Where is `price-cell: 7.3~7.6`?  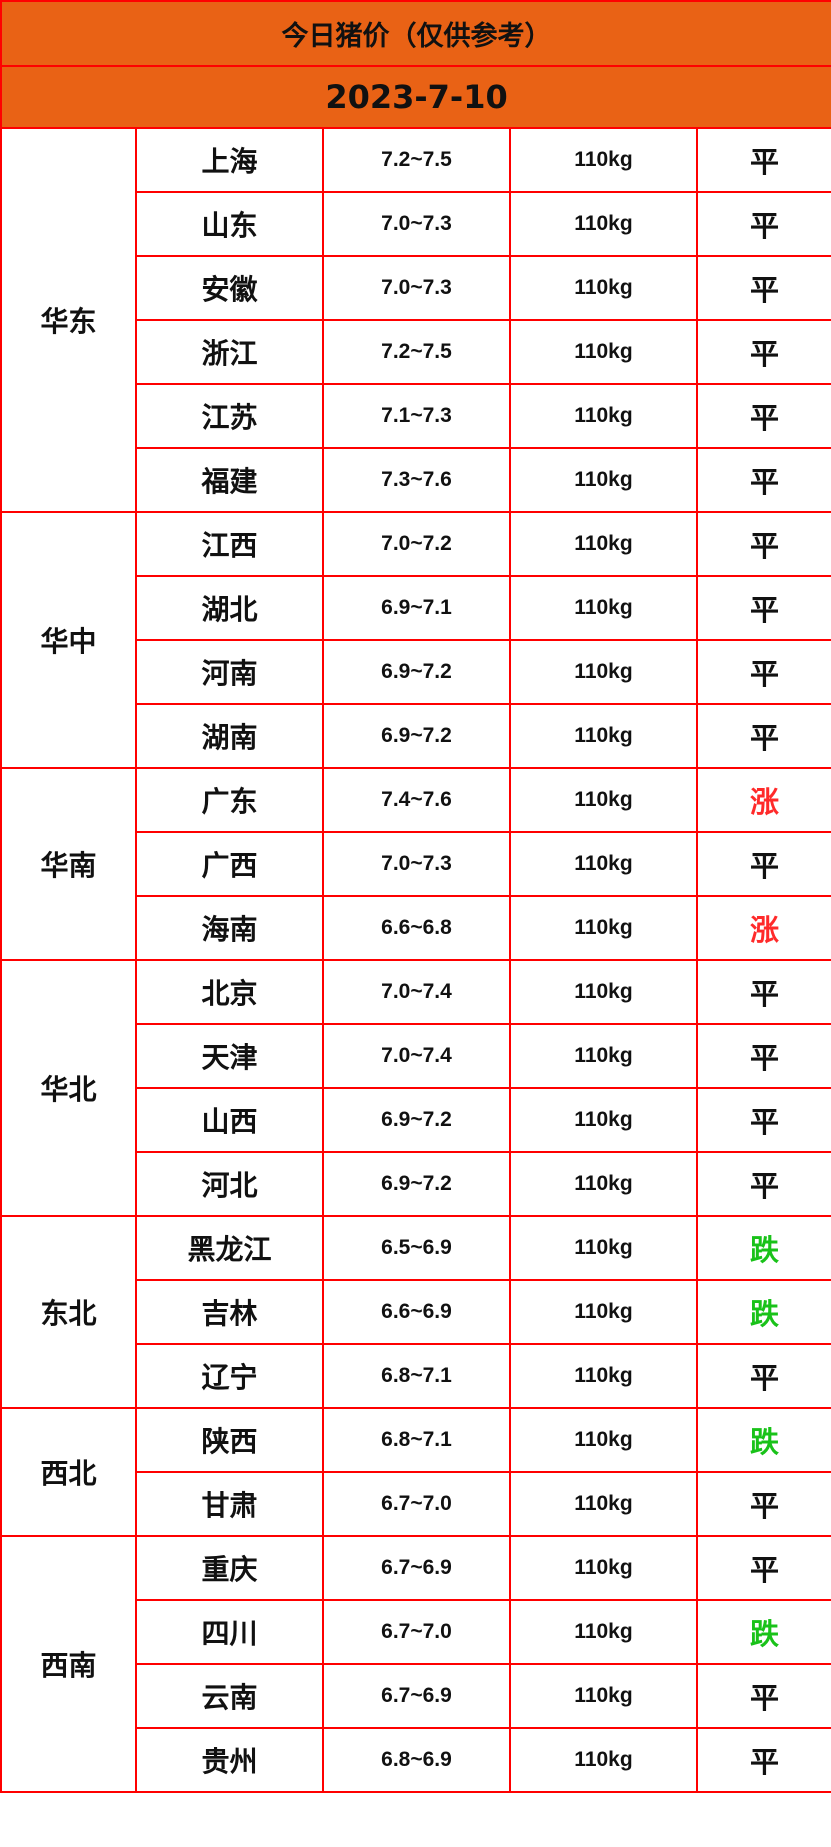 price-cell: 7.3~7.6 is located at coordinates (416, 480).